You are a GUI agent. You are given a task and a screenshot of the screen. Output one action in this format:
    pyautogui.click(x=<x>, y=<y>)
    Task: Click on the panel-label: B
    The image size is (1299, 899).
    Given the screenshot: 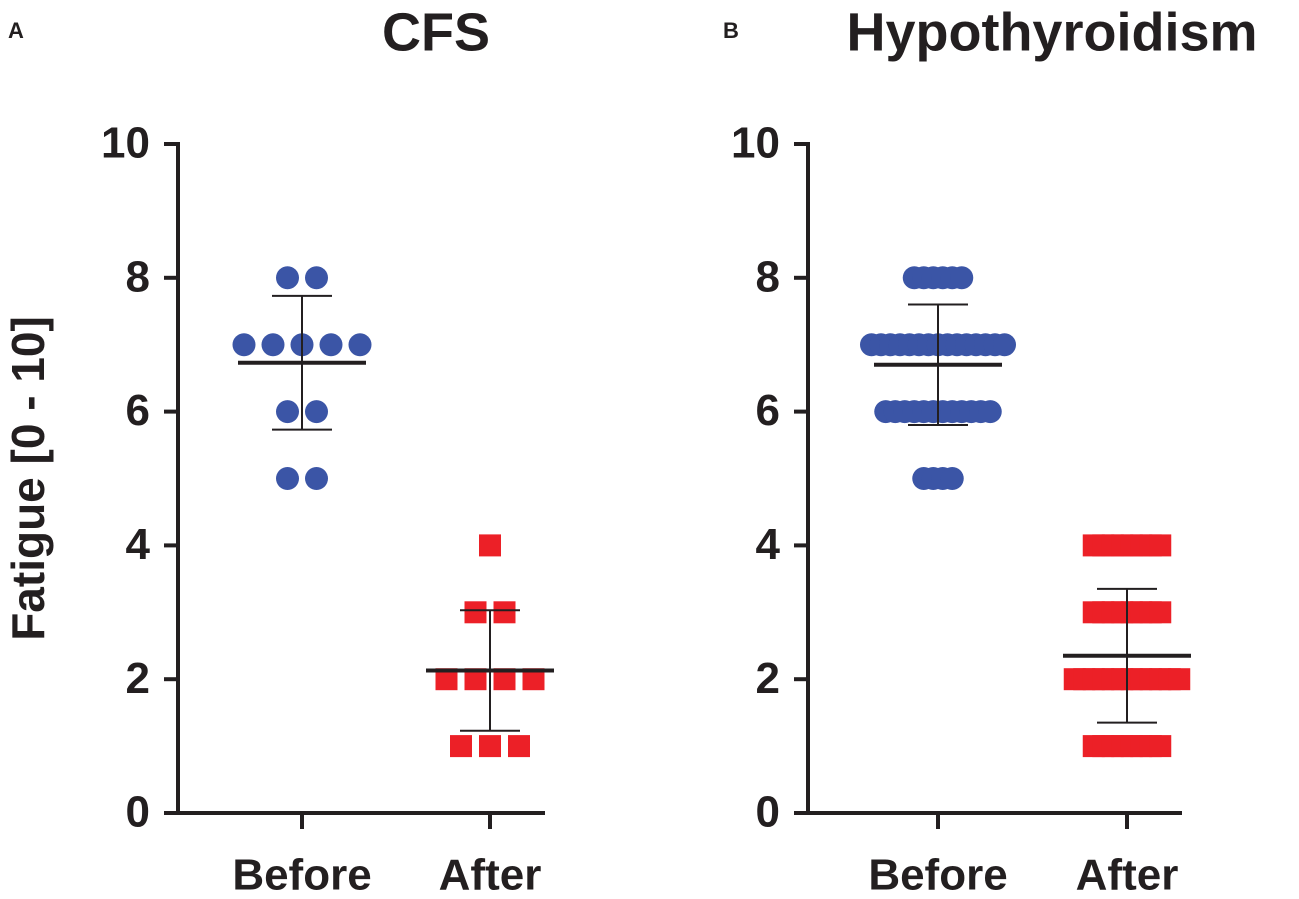 What is the action you would take?
    pyautogui.click(x=731, y=30)
    